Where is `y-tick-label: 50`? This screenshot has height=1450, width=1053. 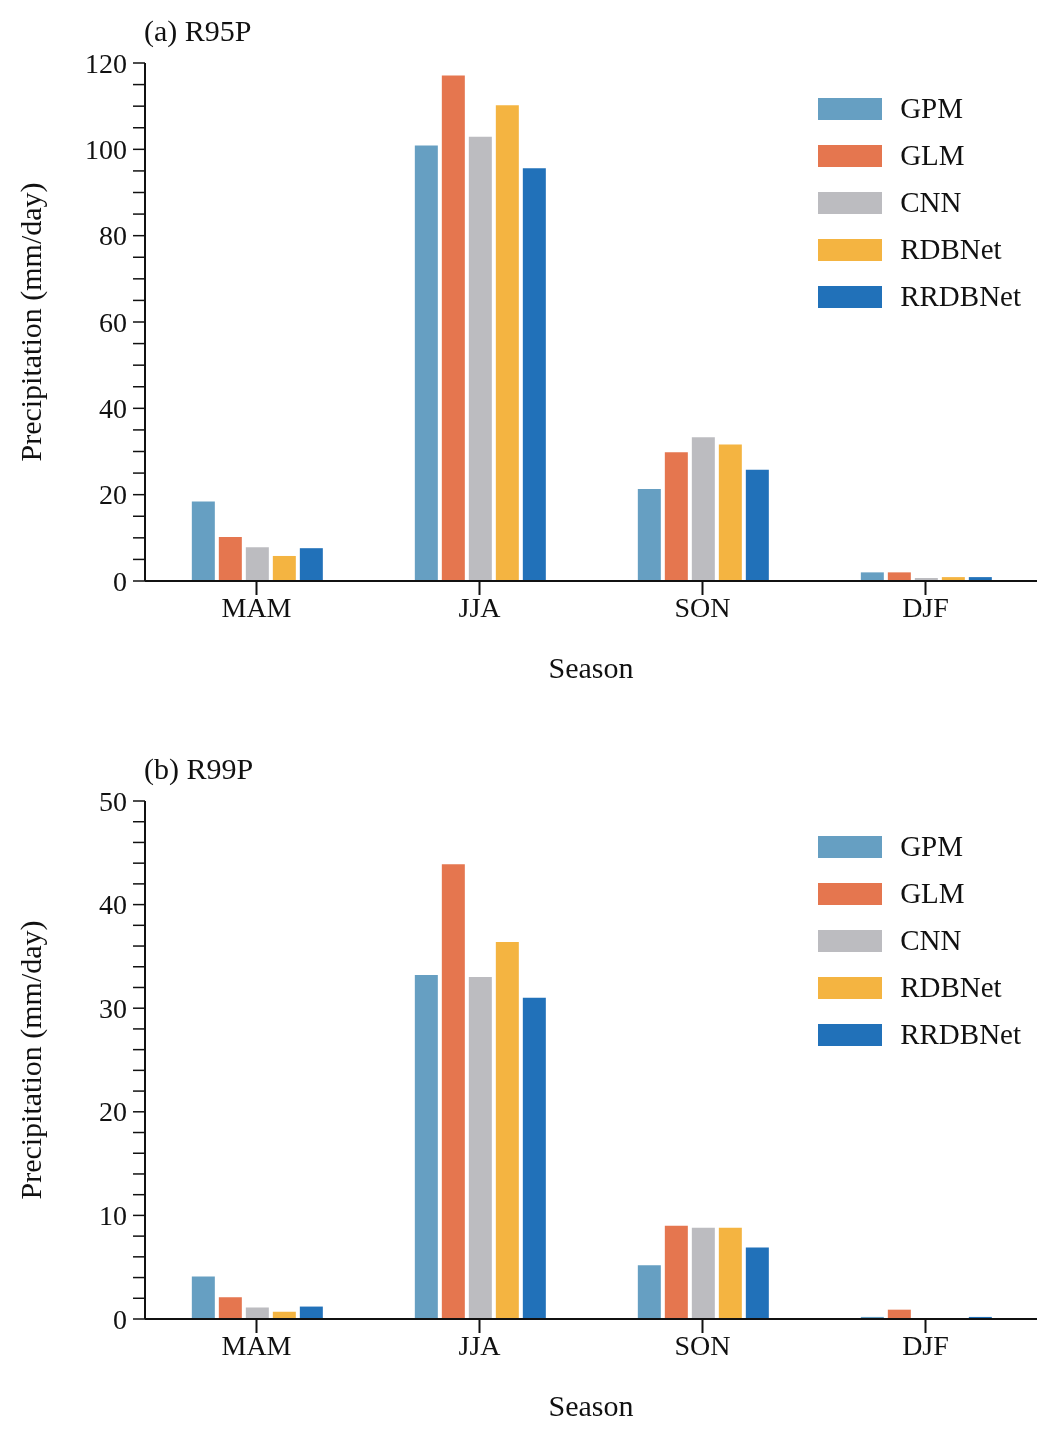 y-tick-label: 50 is located at coordinates (113, 801).